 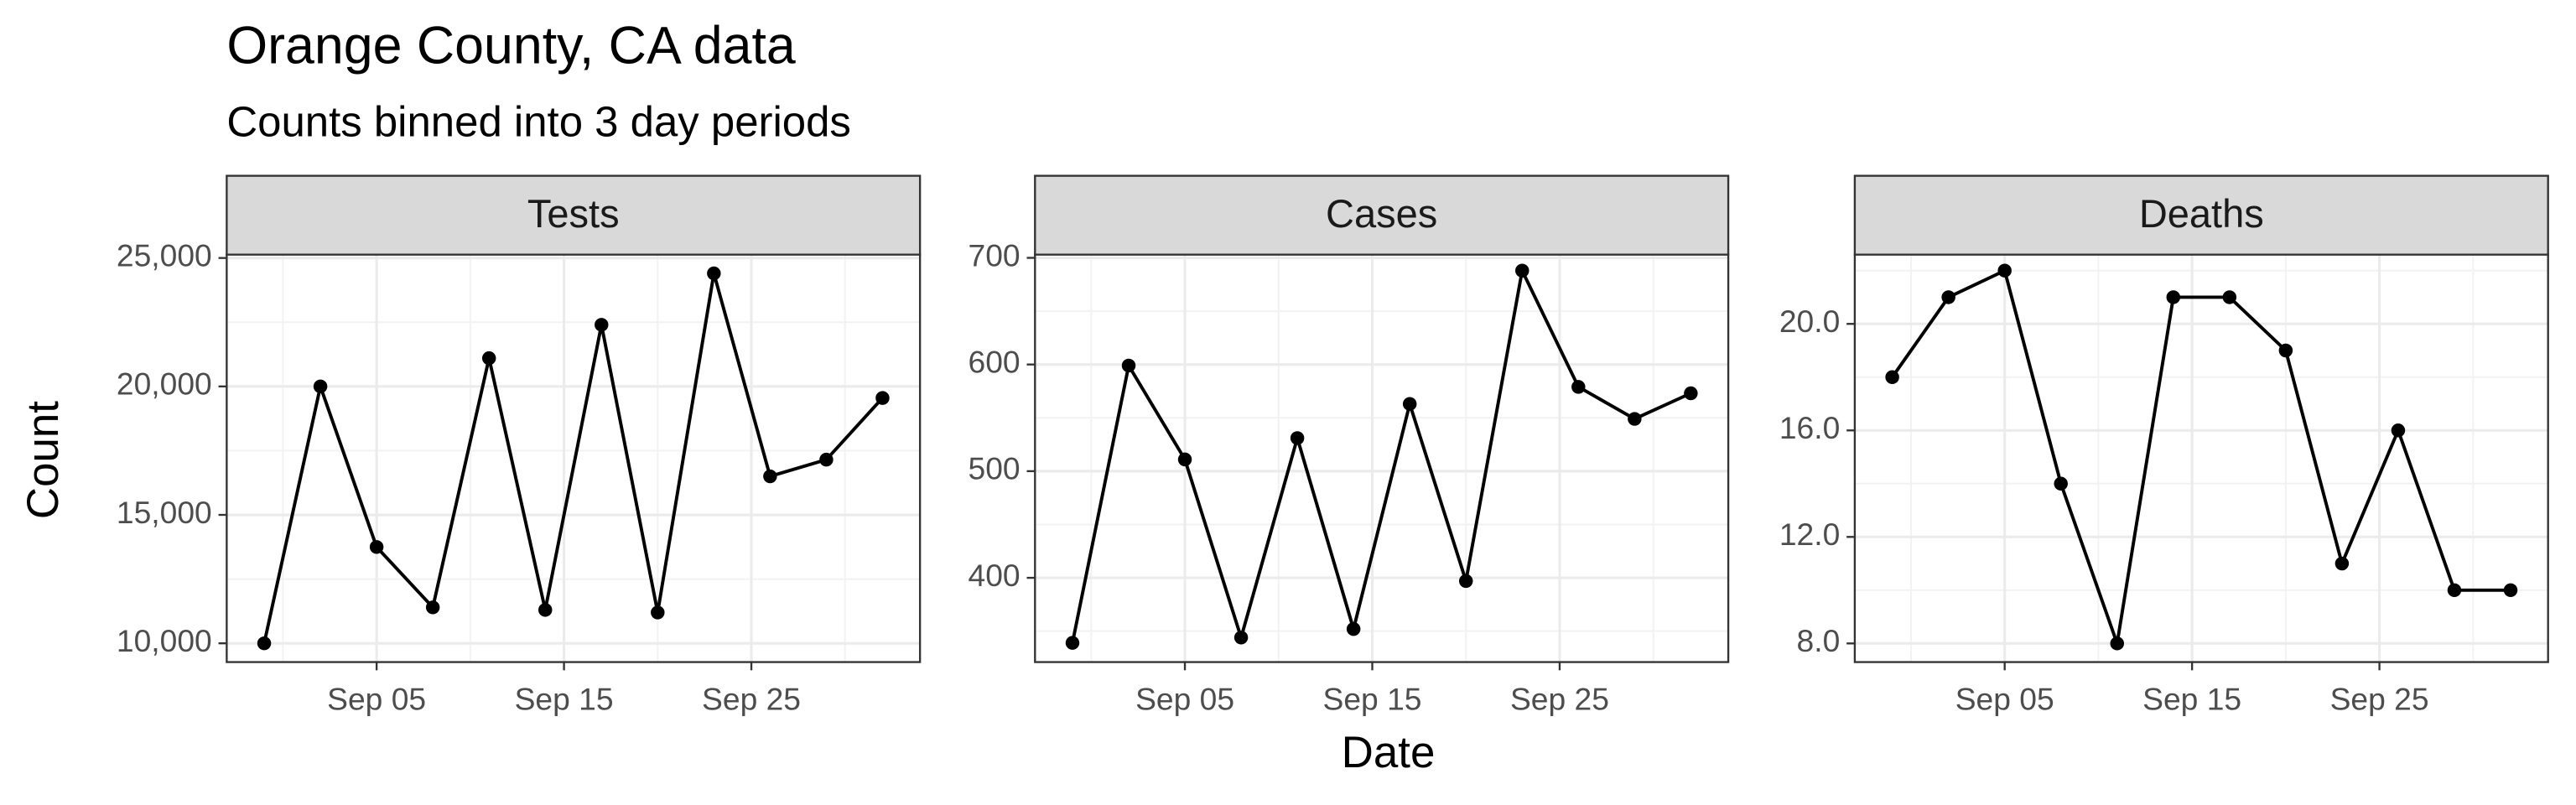 What do you see at coordinates (164, 255) in the screenshot?
I see `y-tick-label: 25,000` at bounding box center [164, 255].